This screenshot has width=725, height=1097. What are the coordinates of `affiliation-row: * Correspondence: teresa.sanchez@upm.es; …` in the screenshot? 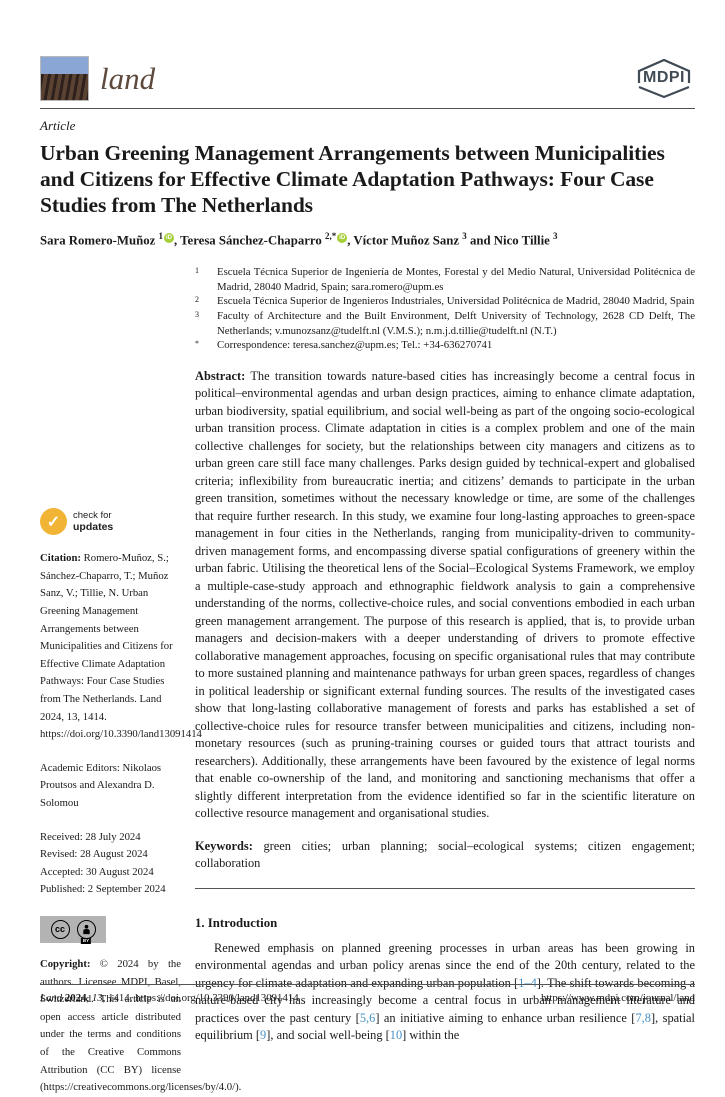 It's located at (445, 345).